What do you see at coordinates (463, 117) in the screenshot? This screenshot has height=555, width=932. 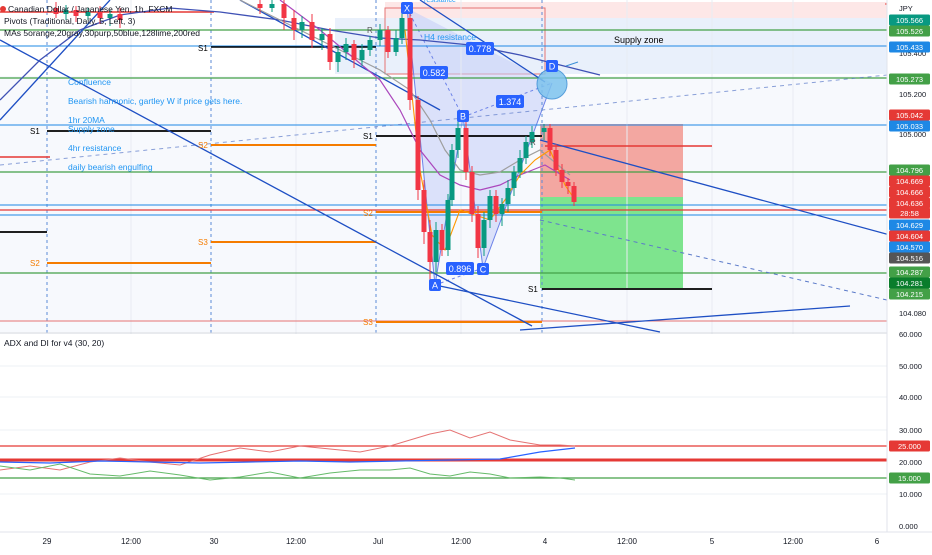 I see `point-b-label: B` at bounding box center [463, 117].